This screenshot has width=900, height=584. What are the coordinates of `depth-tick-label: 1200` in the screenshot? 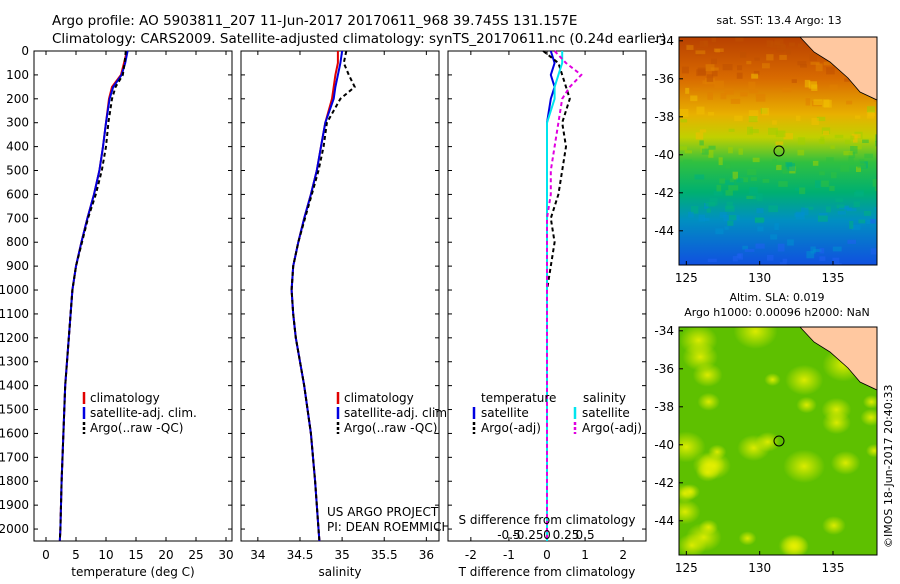 It's located at (14, 338).